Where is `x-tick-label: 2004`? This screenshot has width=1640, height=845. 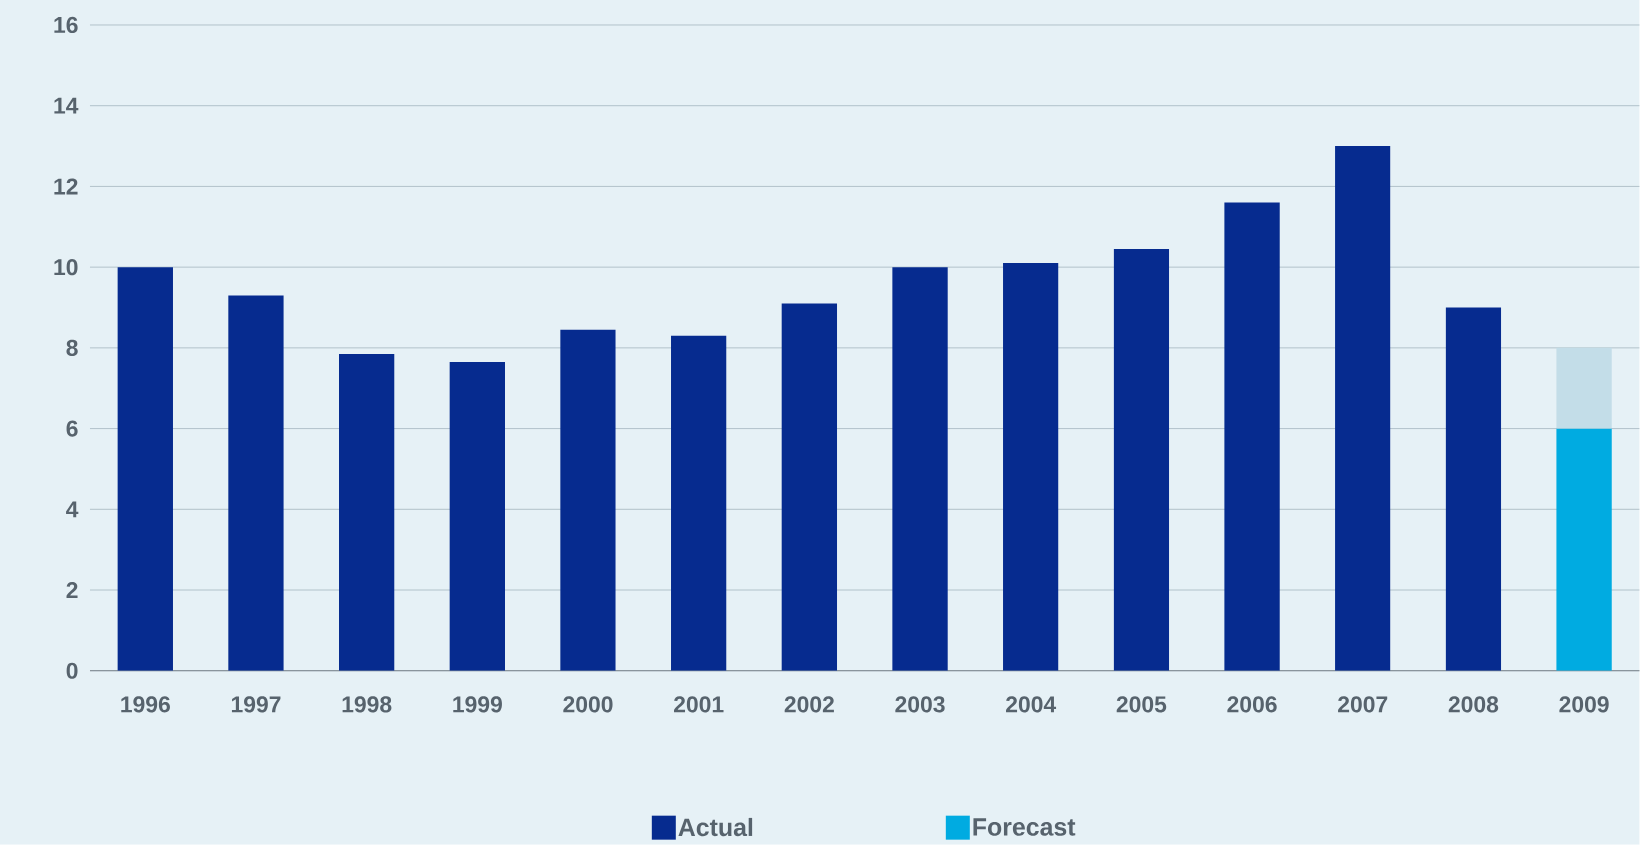
x-tick-label: 2004 is located at coordinates (1031, 704).